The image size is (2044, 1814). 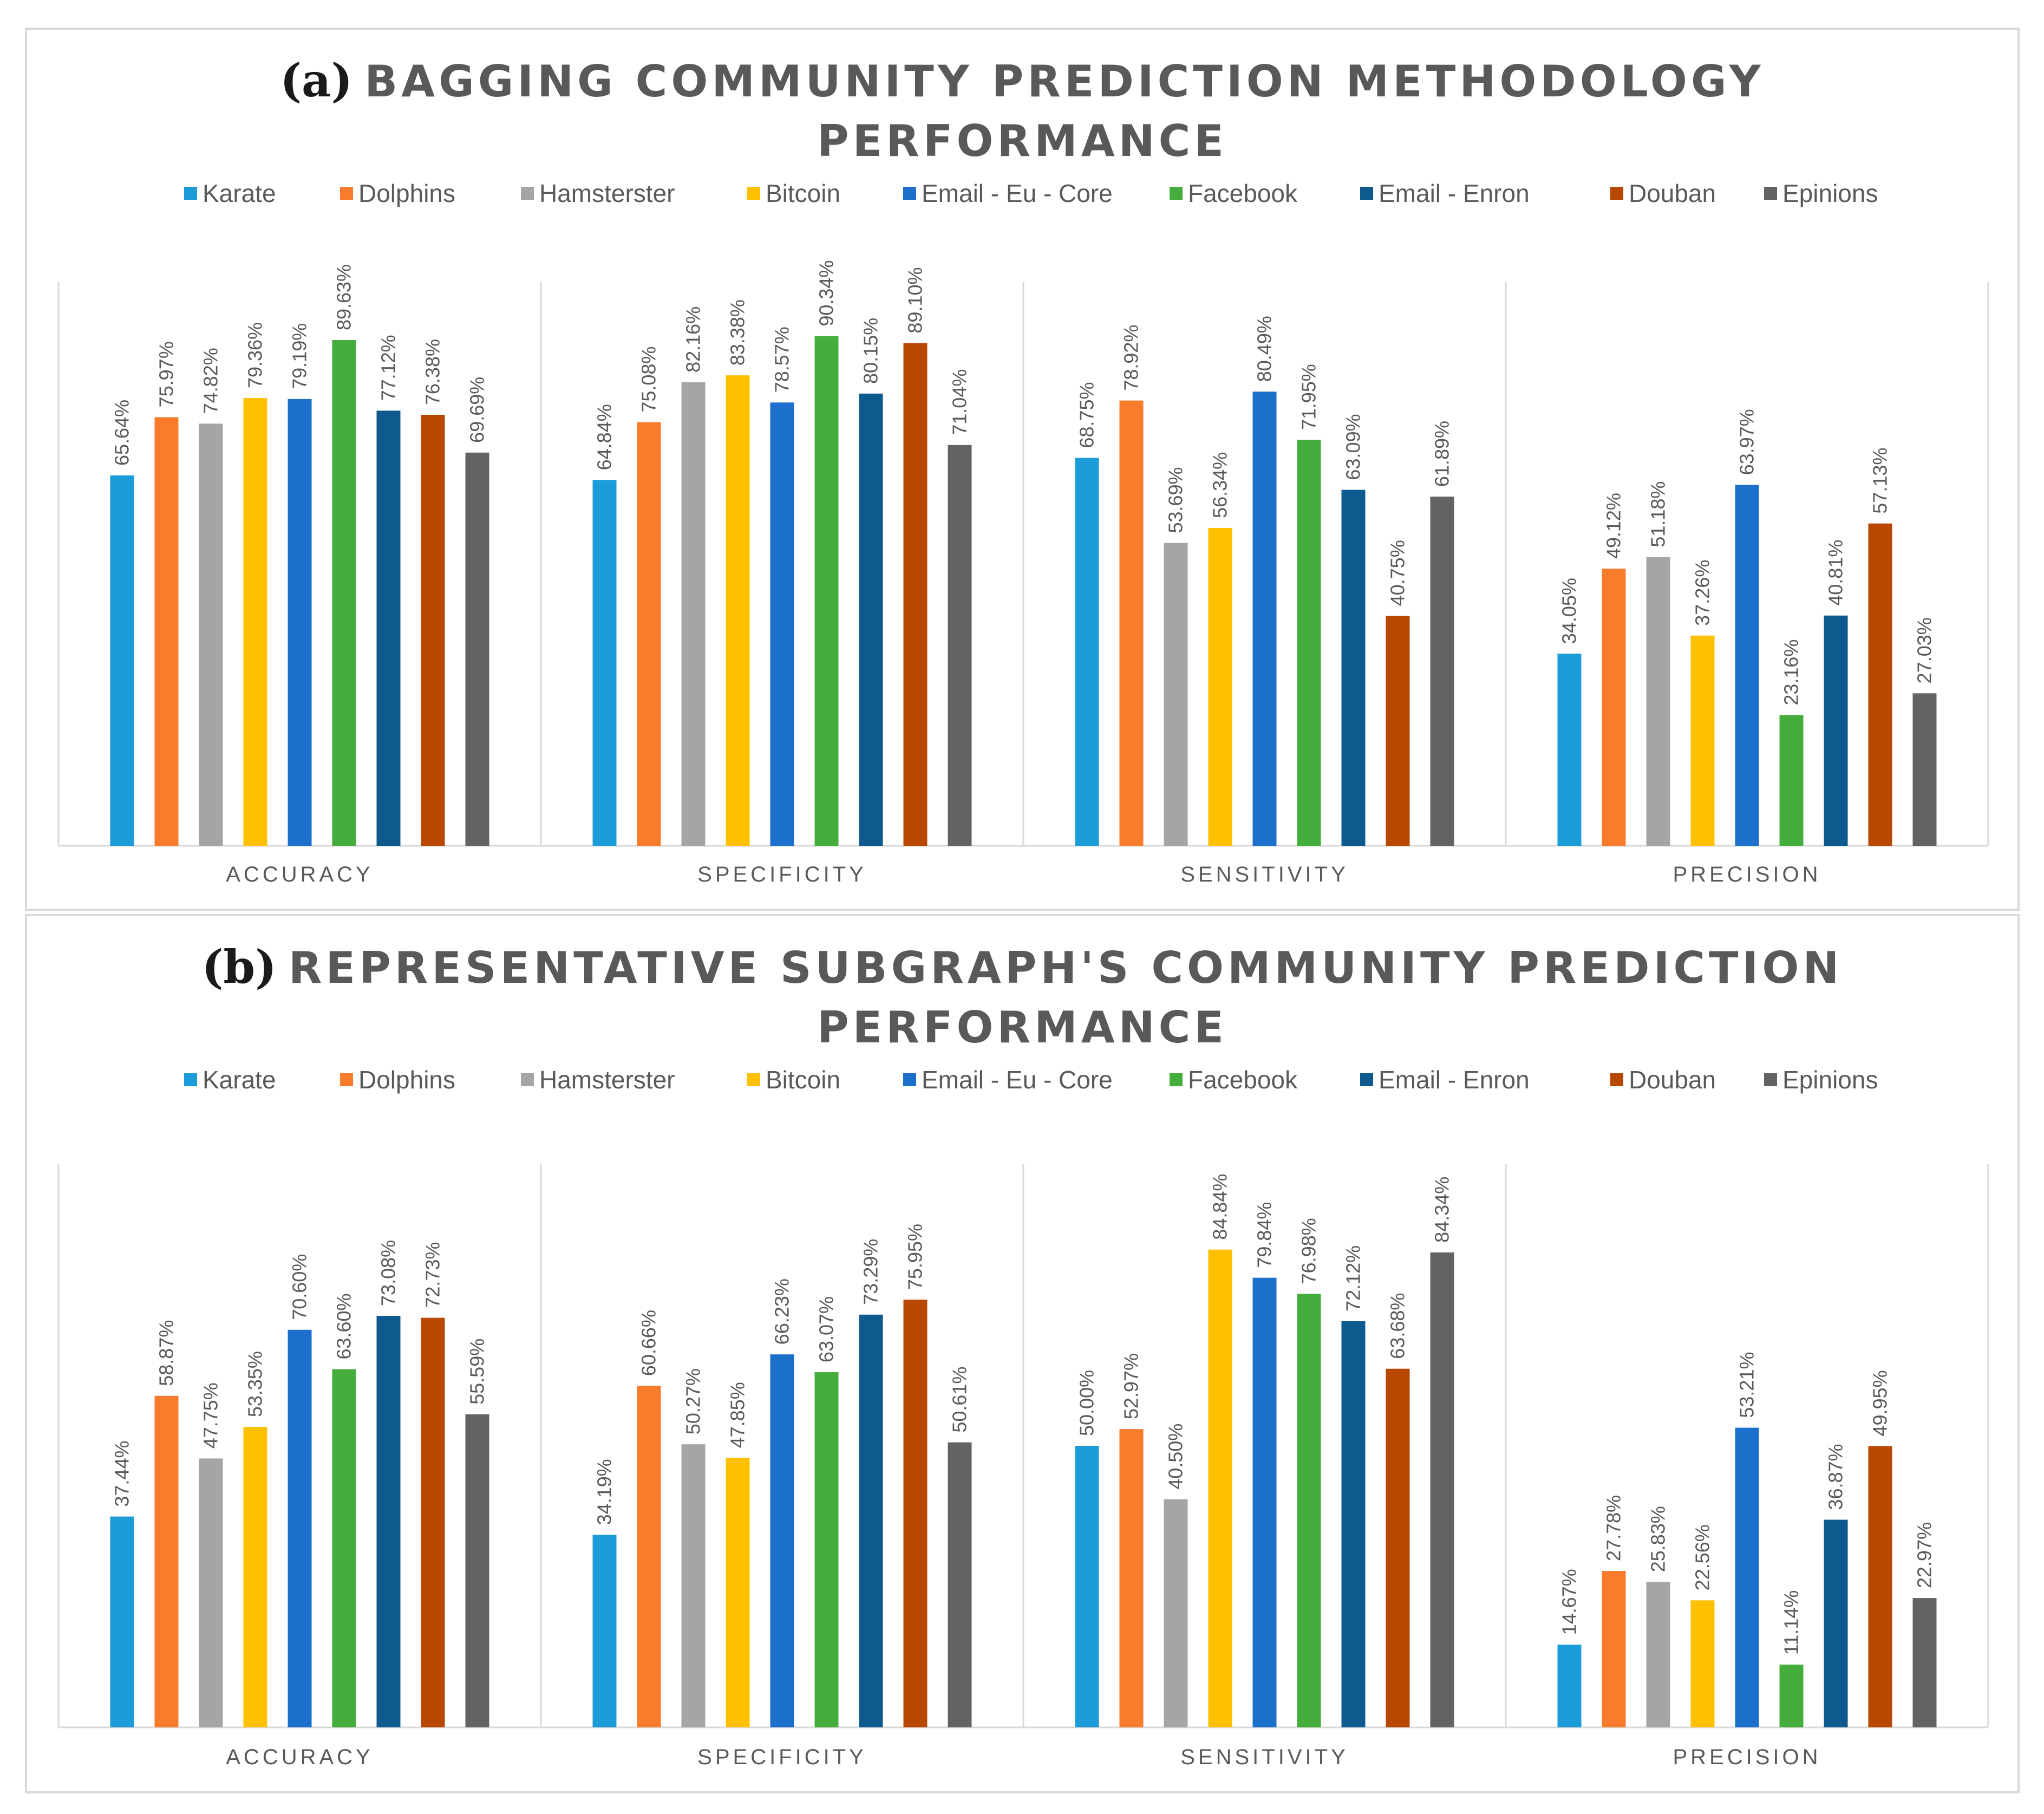 I want to click on data-label-sensitivity-email-eu-core-a: 80.49%, so click(x=1264, y=349).